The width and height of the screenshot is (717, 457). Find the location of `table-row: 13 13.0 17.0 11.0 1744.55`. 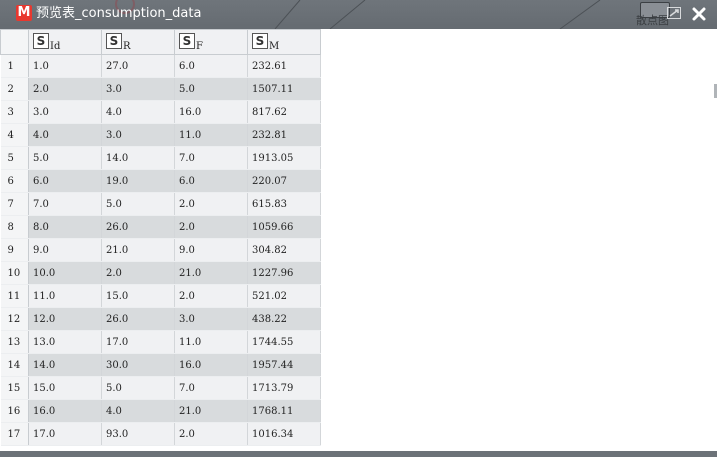

table-row: 13 13.0 17.0 11.0 1744.55 is located at coordinates (160, 342).